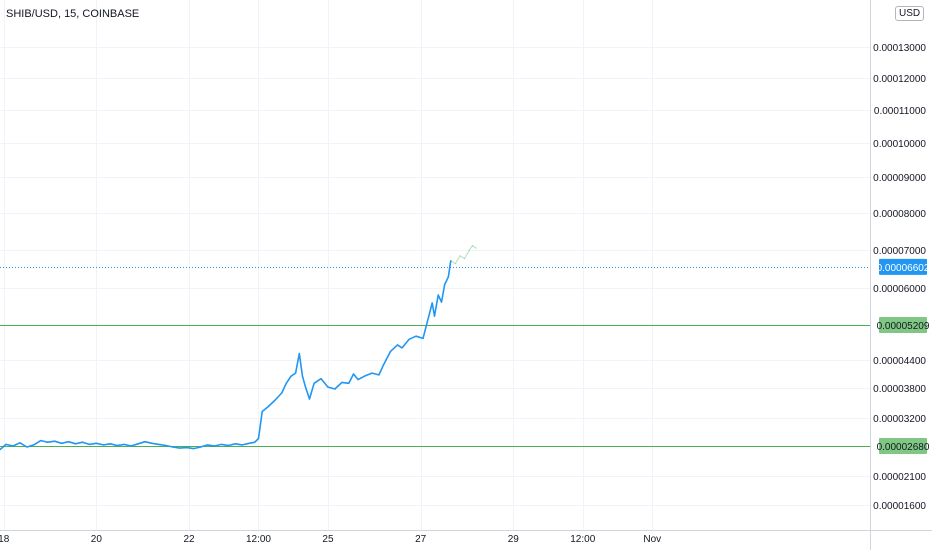 The height and width of the screenshot is (550, 932). I want to click on y-tick-label-8: 0.00009000, so click(899, 178).